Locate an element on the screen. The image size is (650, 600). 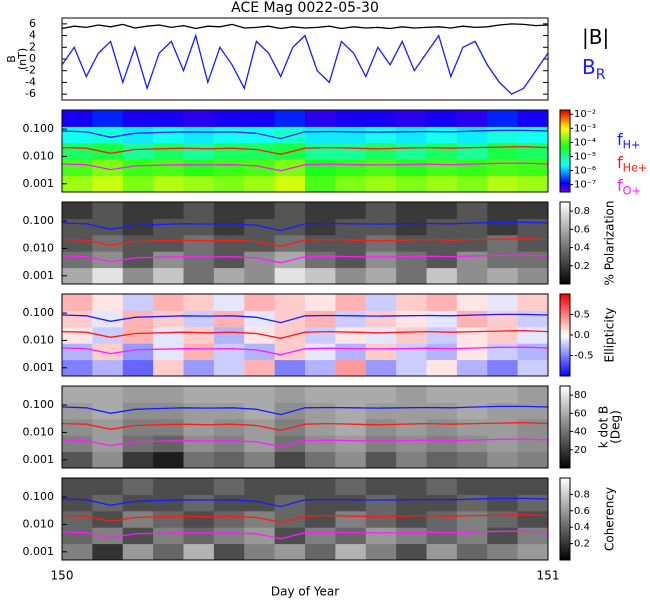
legend-label: fH+ is located at coordinates (628, 141).